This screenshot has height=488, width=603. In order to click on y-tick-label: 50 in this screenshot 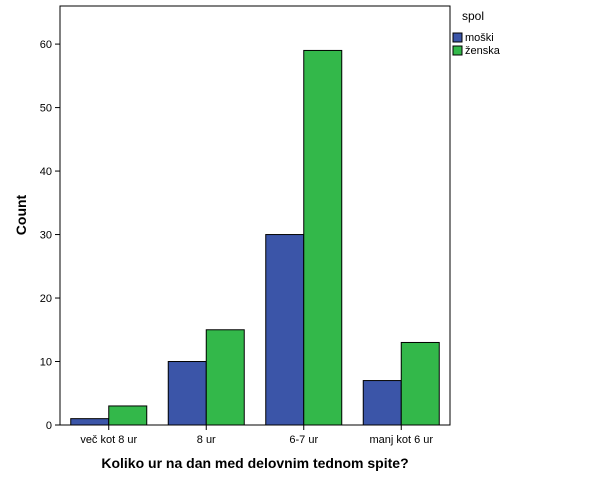, I will do `click(46, 109)`.